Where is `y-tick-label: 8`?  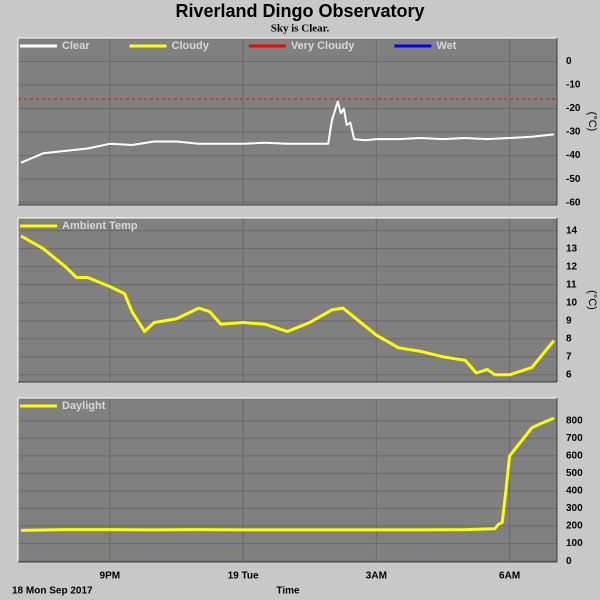 y-tick-label: 8 is located at coordinates (569, 338).